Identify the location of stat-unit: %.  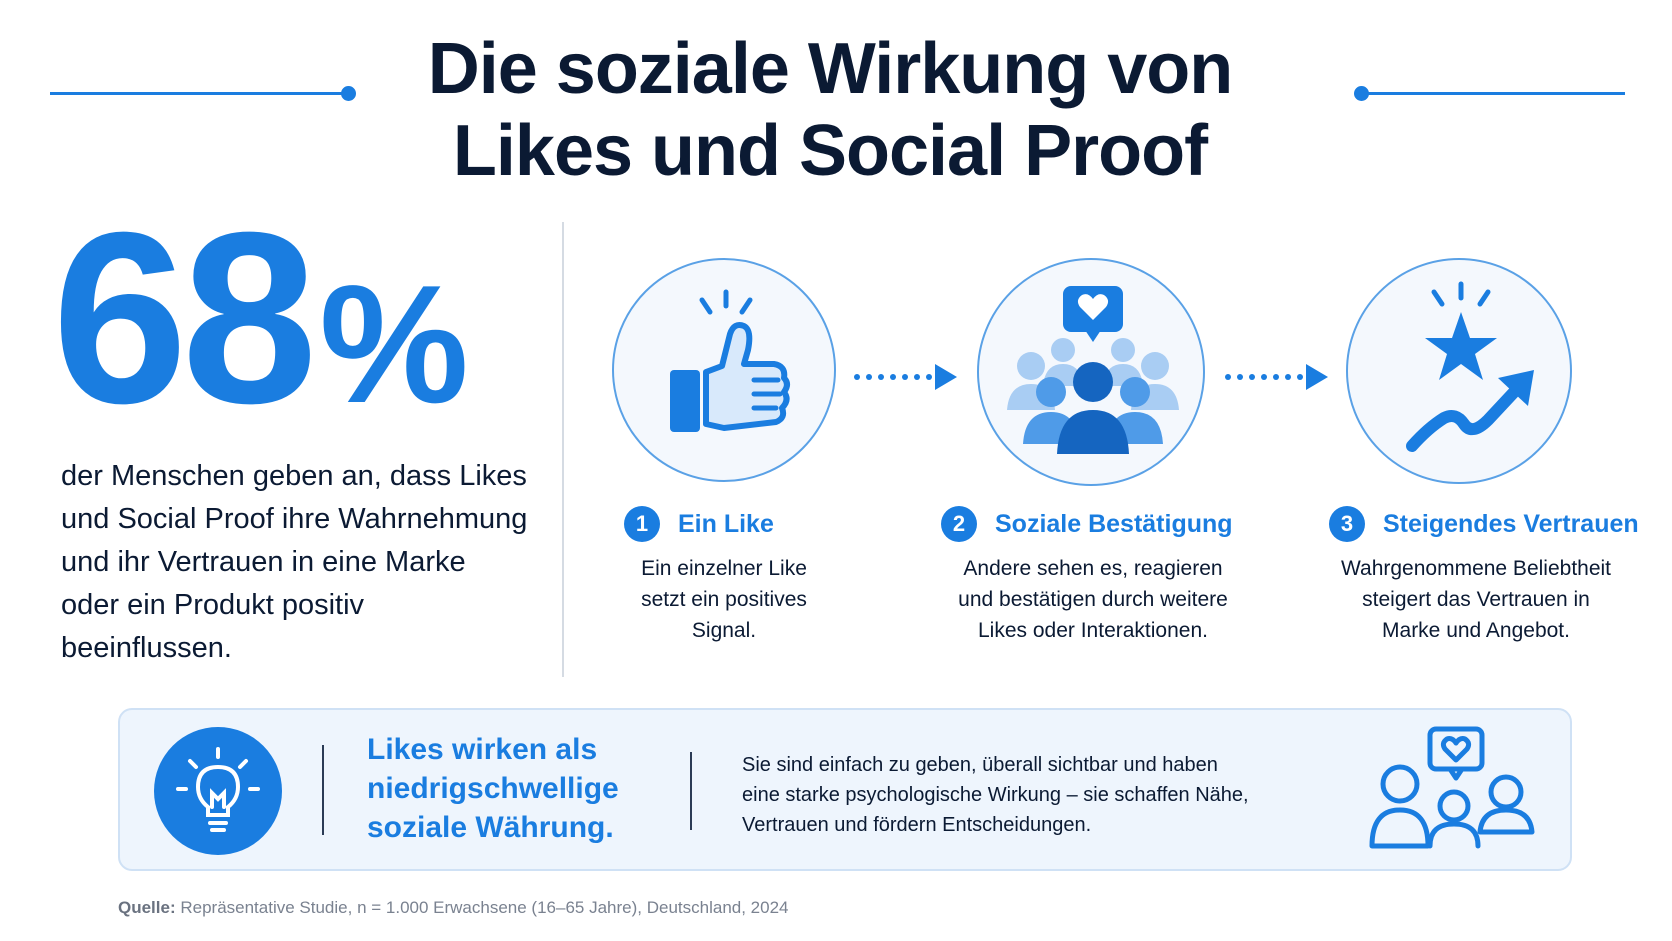
(394, 344).